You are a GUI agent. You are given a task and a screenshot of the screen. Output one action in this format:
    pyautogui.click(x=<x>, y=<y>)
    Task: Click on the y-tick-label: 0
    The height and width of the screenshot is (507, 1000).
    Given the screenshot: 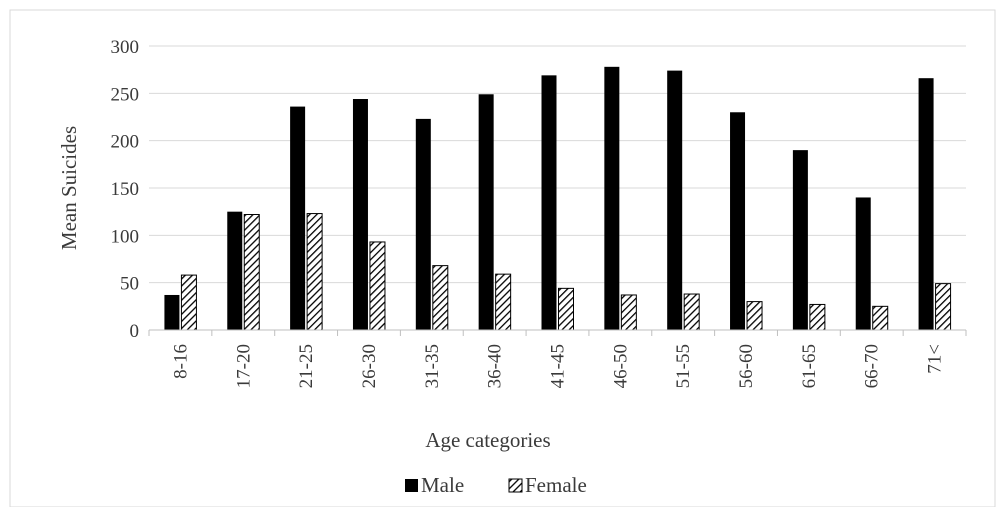 What is the action you would take?
    pyautogui.click(x=135, y=331)
    